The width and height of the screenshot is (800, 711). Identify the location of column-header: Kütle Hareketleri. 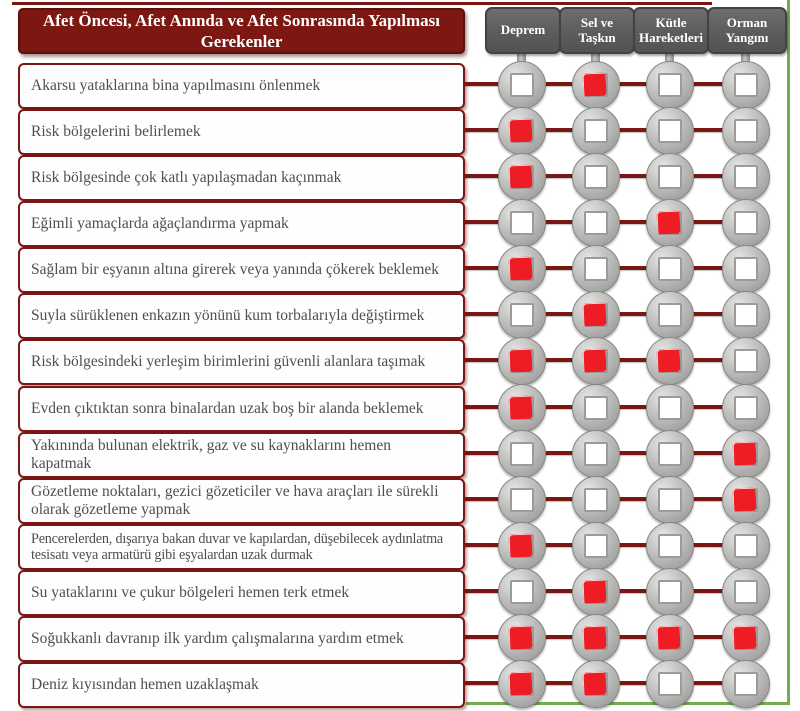
(671, 30).